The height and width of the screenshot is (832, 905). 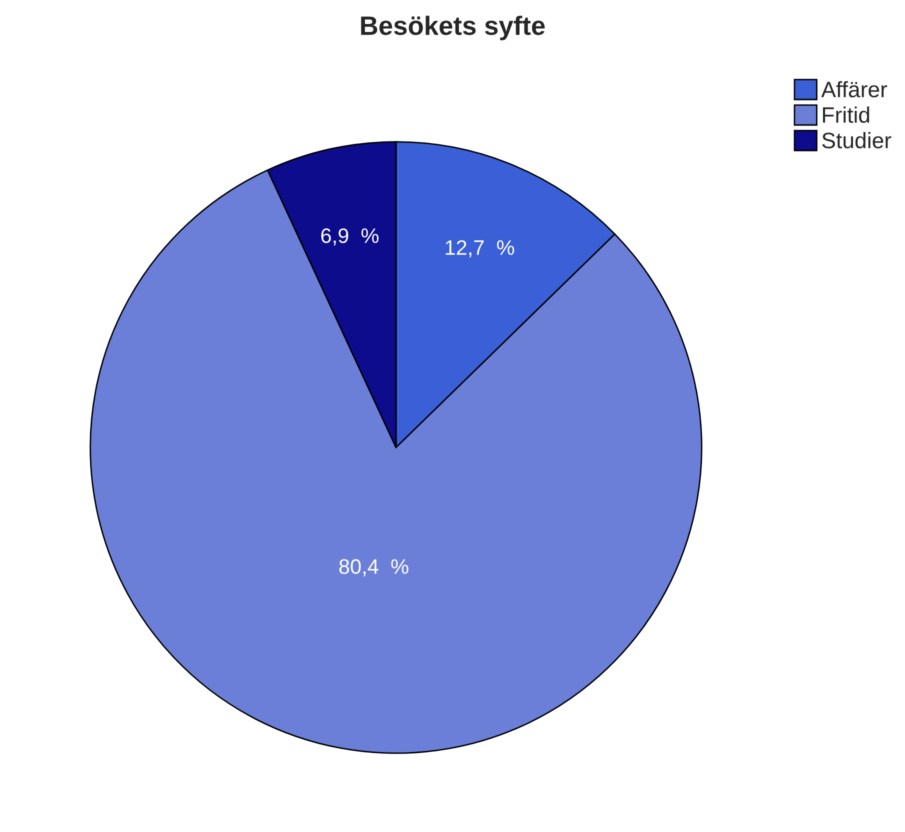 What do you see at coordinates (480, 249) in the screenshot?
I see `data-label: 12,7 %` at bounding box center [480, 249].